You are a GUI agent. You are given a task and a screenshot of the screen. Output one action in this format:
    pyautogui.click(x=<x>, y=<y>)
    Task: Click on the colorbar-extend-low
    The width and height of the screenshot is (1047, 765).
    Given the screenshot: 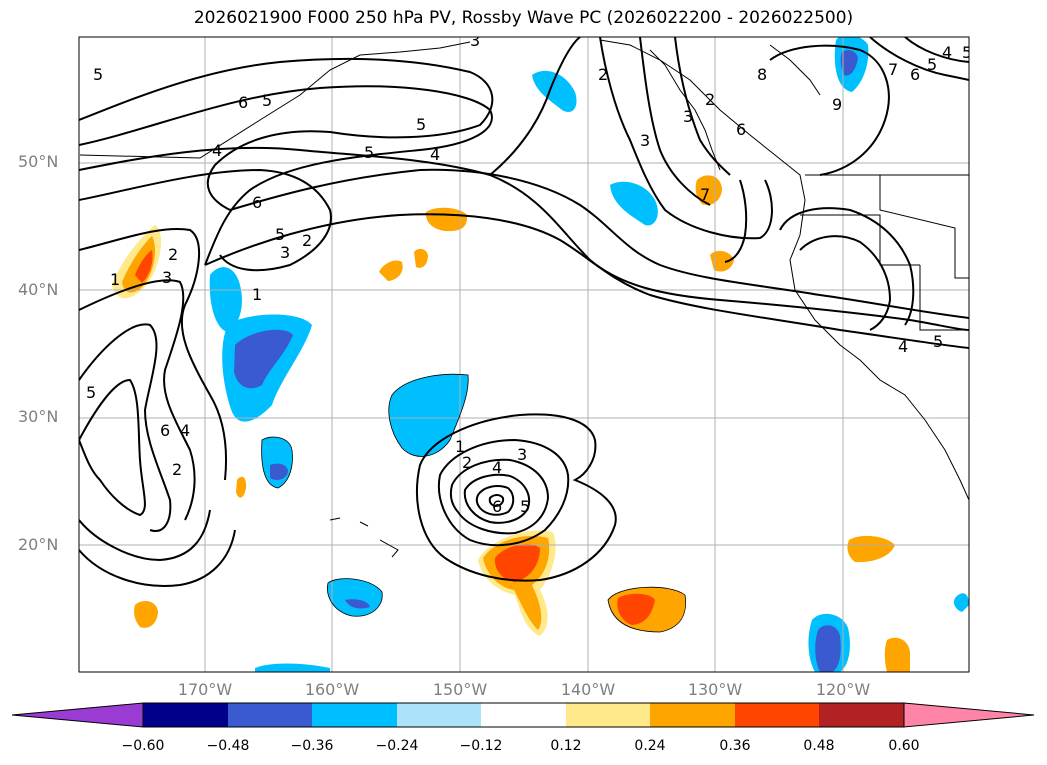 What is the action you would take?
    pyautogui.click(x=77, y=715)
    